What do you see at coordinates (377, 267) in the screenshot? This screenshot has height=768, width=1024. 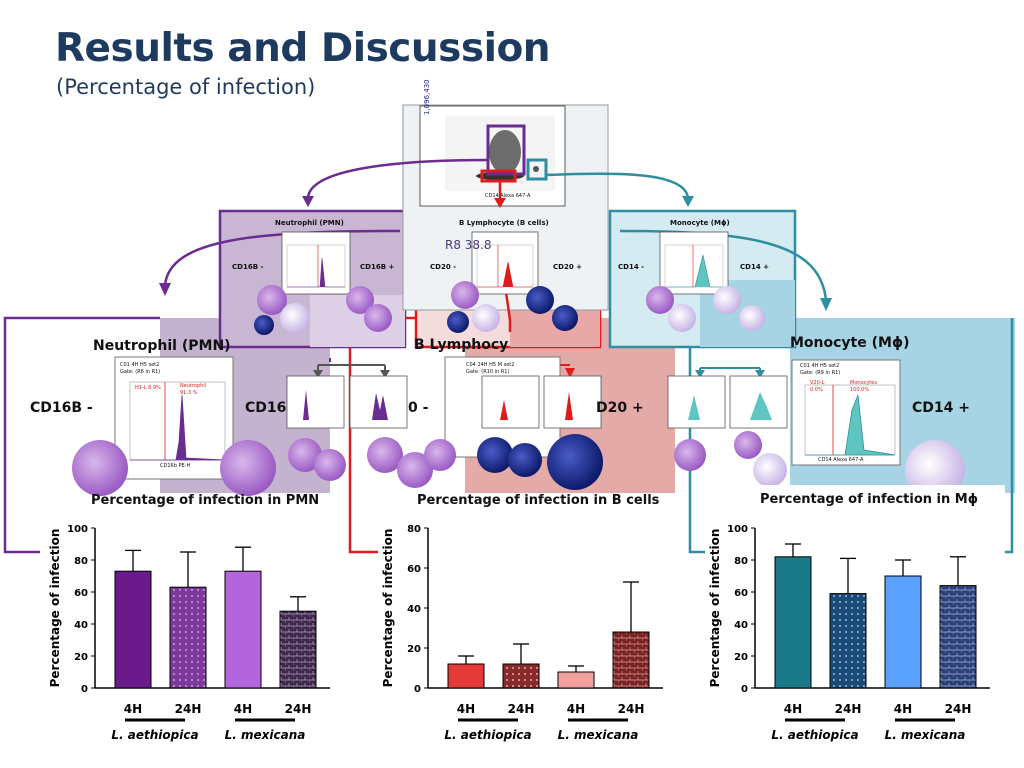 I see `pmn-box-right: CD16B +` at bounding box center [377, 267].